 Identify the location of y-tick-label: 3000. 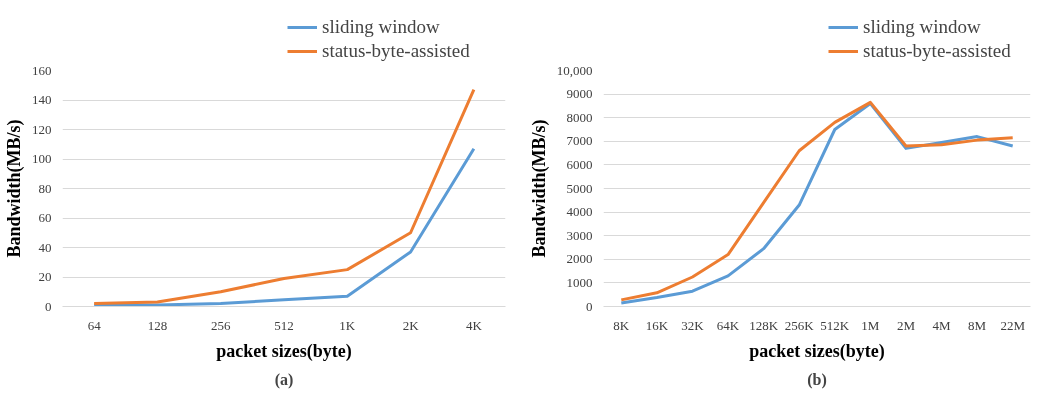
(579, 235).